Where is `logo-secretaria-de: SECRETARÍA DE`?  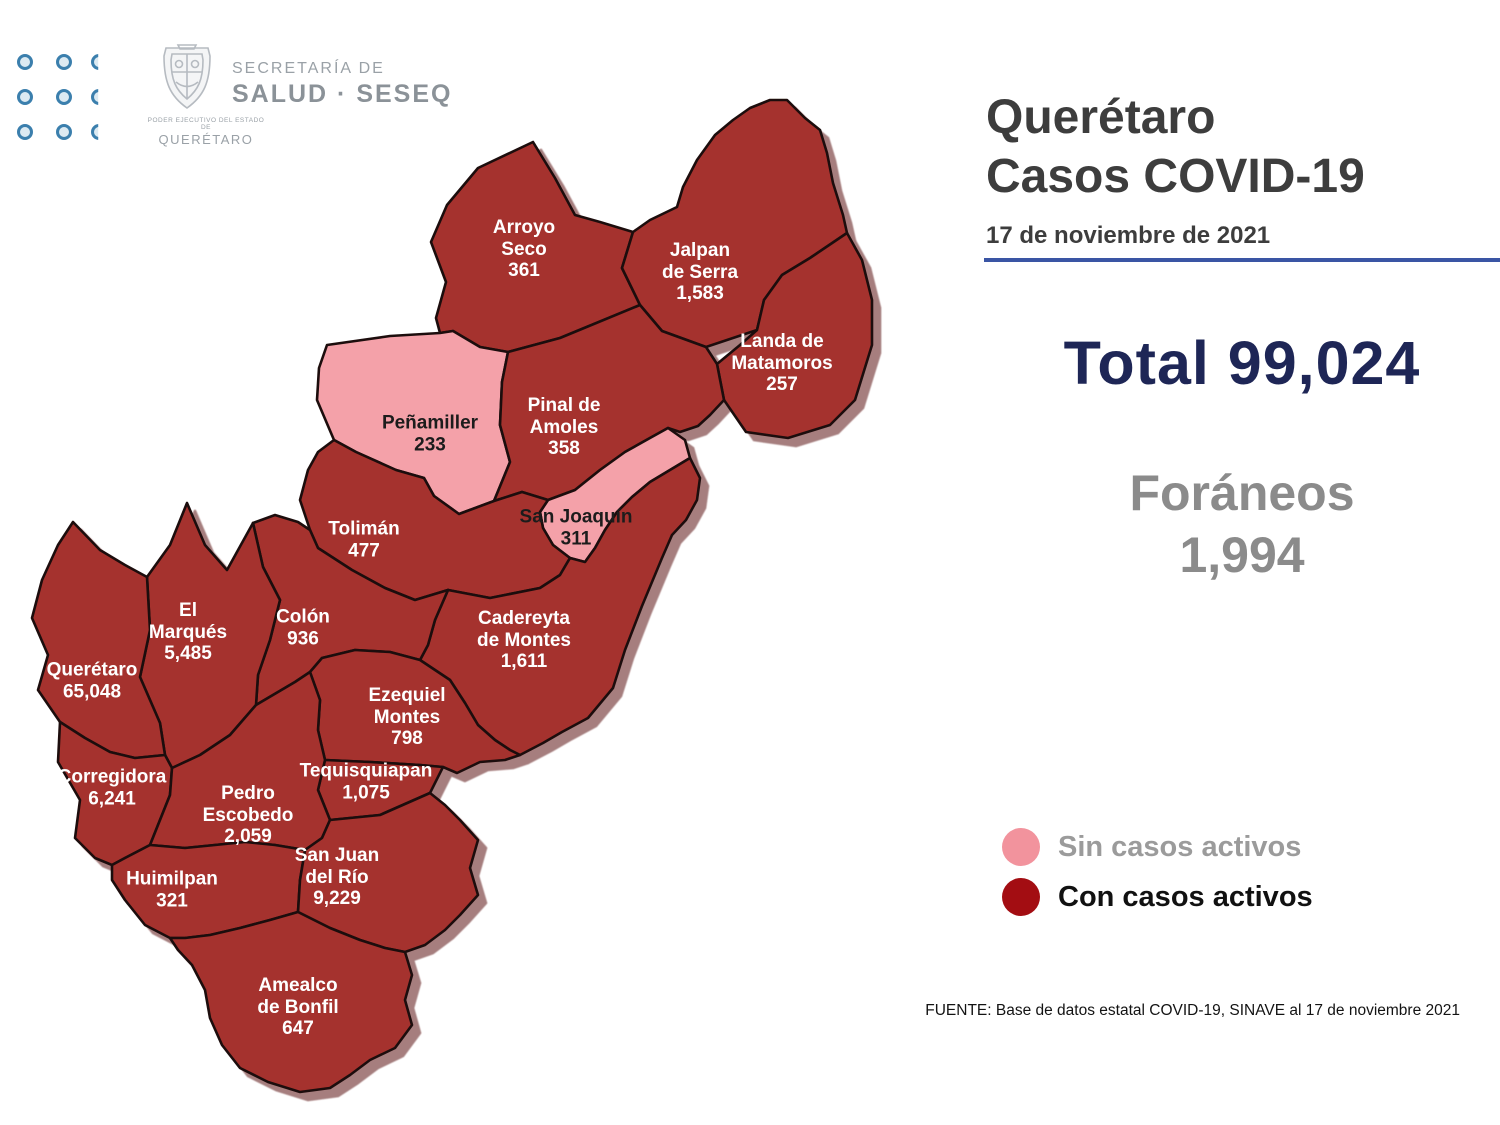
logo-secretaria-de: SECRETARÍA DE is located at coordinates (308, 68).